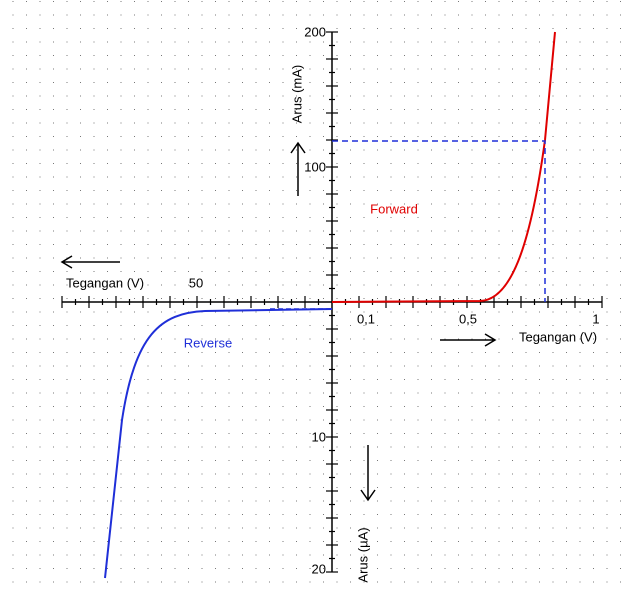 This screenshot has height=593, width=624. I want to click on curve-label: Reverse, so click(208, 342).